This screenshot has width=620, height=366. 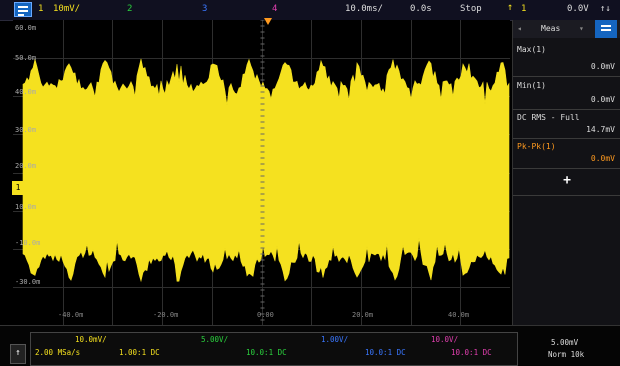 What do you see at coordinates (566, 59) in the screenshot?
I see `measurement-max: Max(1) 0.0mV` at bounding box center [566, 59].